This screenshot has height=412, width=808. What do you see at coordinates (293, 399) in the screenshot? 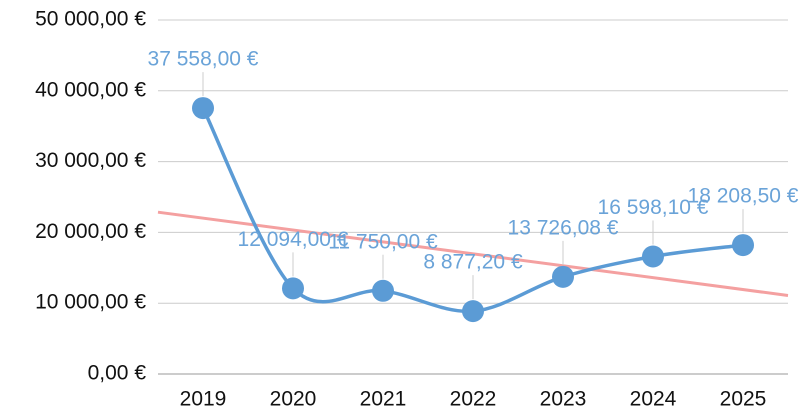
I see `x-tick-label: 2020` at bounding box center [293, 399].